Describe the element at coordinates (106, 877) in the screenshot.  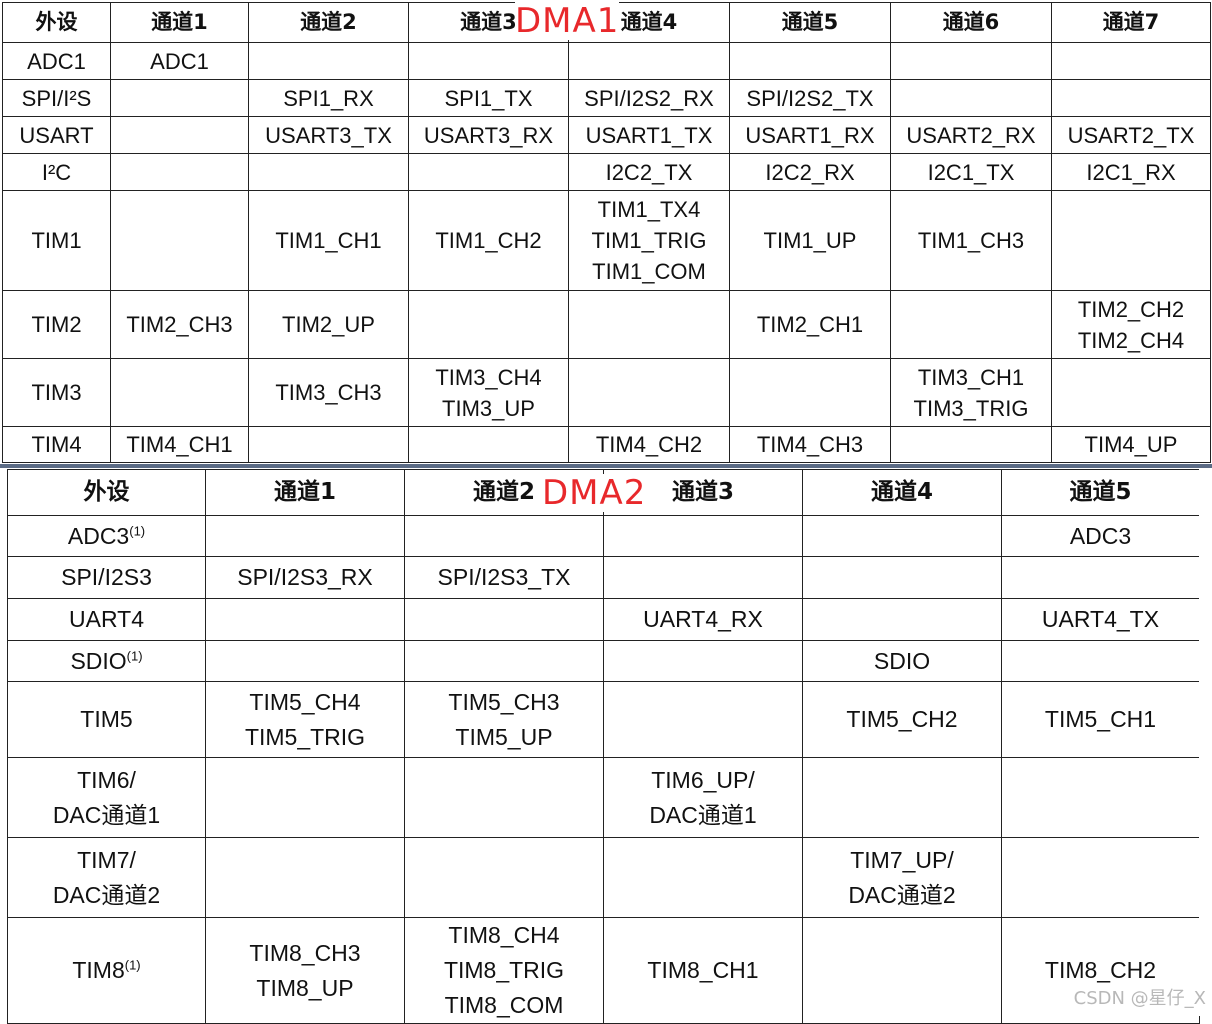
I see `peripheral-cell: TIM7/DAC通道2` at that location.